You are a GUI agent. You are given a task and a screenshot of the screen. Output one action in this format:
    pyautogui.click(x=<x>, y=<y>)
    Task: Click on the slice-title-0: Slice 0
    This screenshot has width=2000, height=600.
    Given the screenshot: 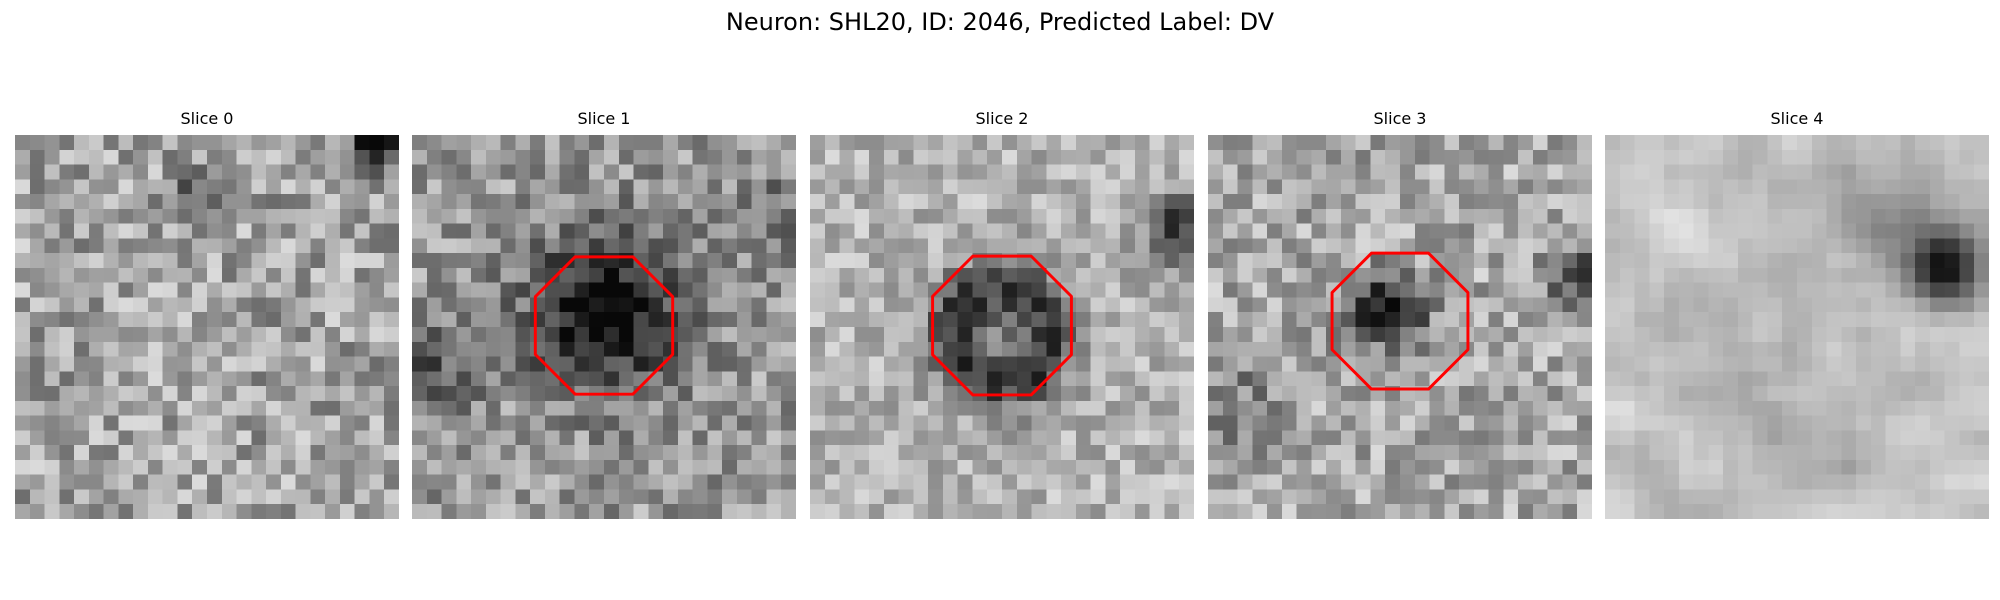 What is the action you would take?
    pyautogui.click(x=207, y=118)
    